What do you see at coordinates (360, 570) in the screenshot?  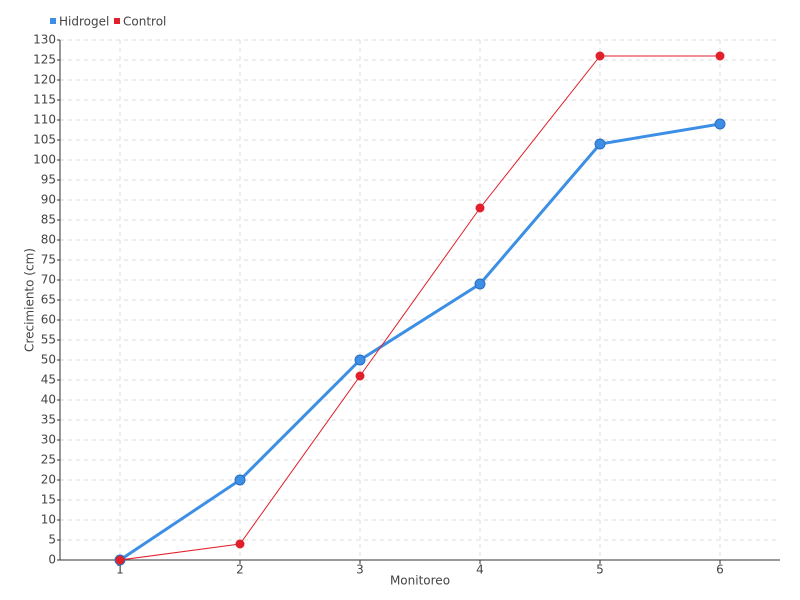 I see `x-tick-label: 3` at bounding box center [360, 570].